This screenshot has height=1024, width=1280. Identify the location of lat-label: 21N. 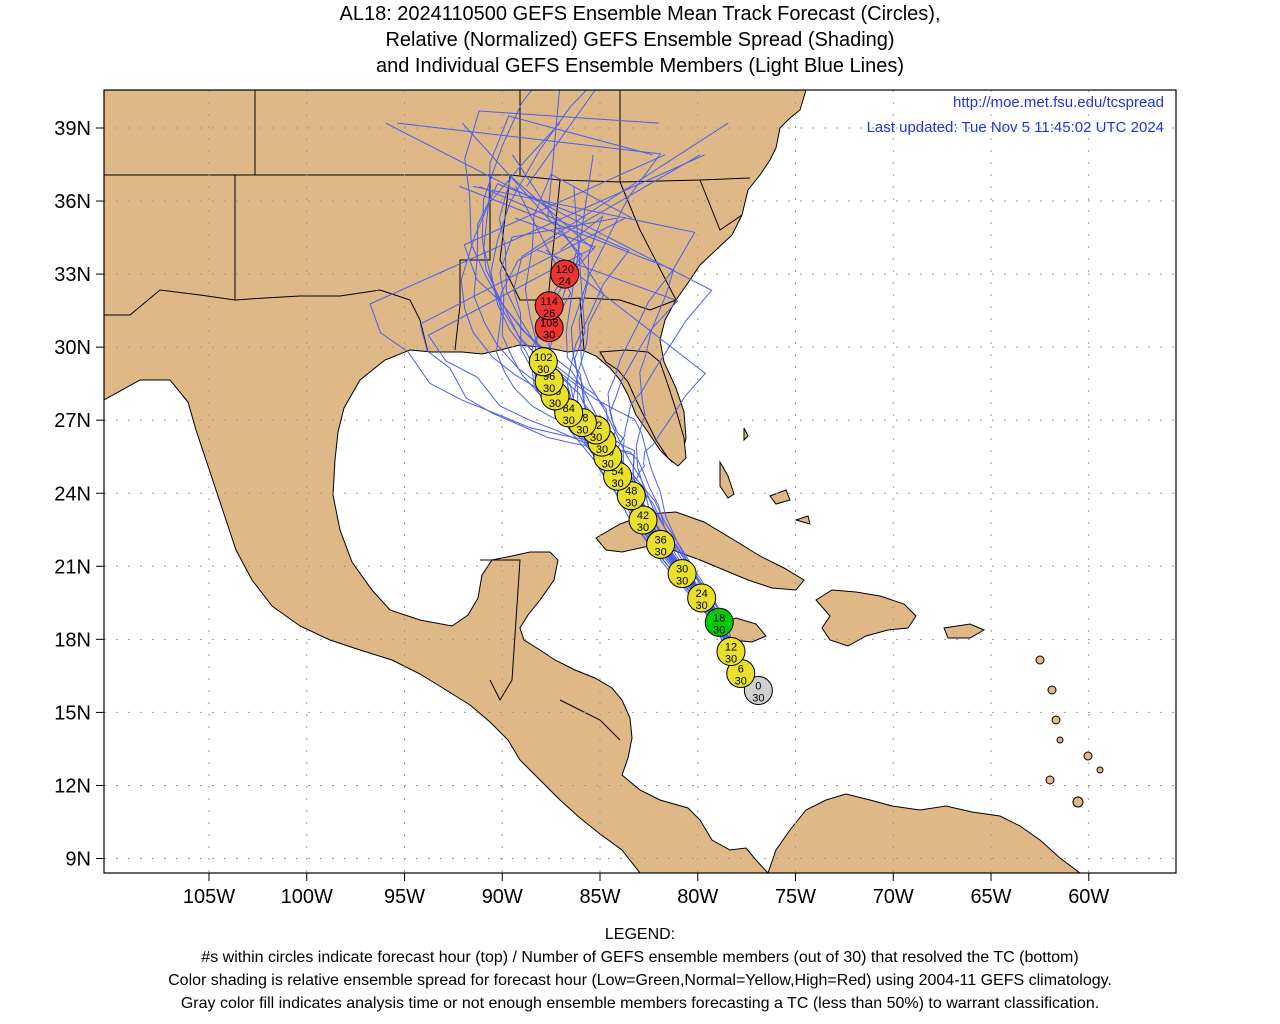
(72, 567).